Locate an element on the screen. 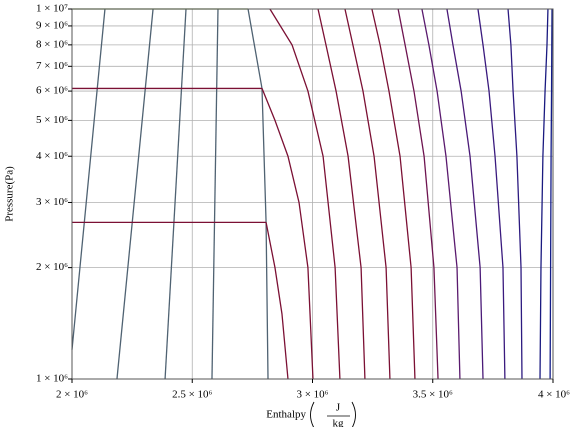  x-tick-label: 4 × 10⁶ is located at coordinates (554, 395).